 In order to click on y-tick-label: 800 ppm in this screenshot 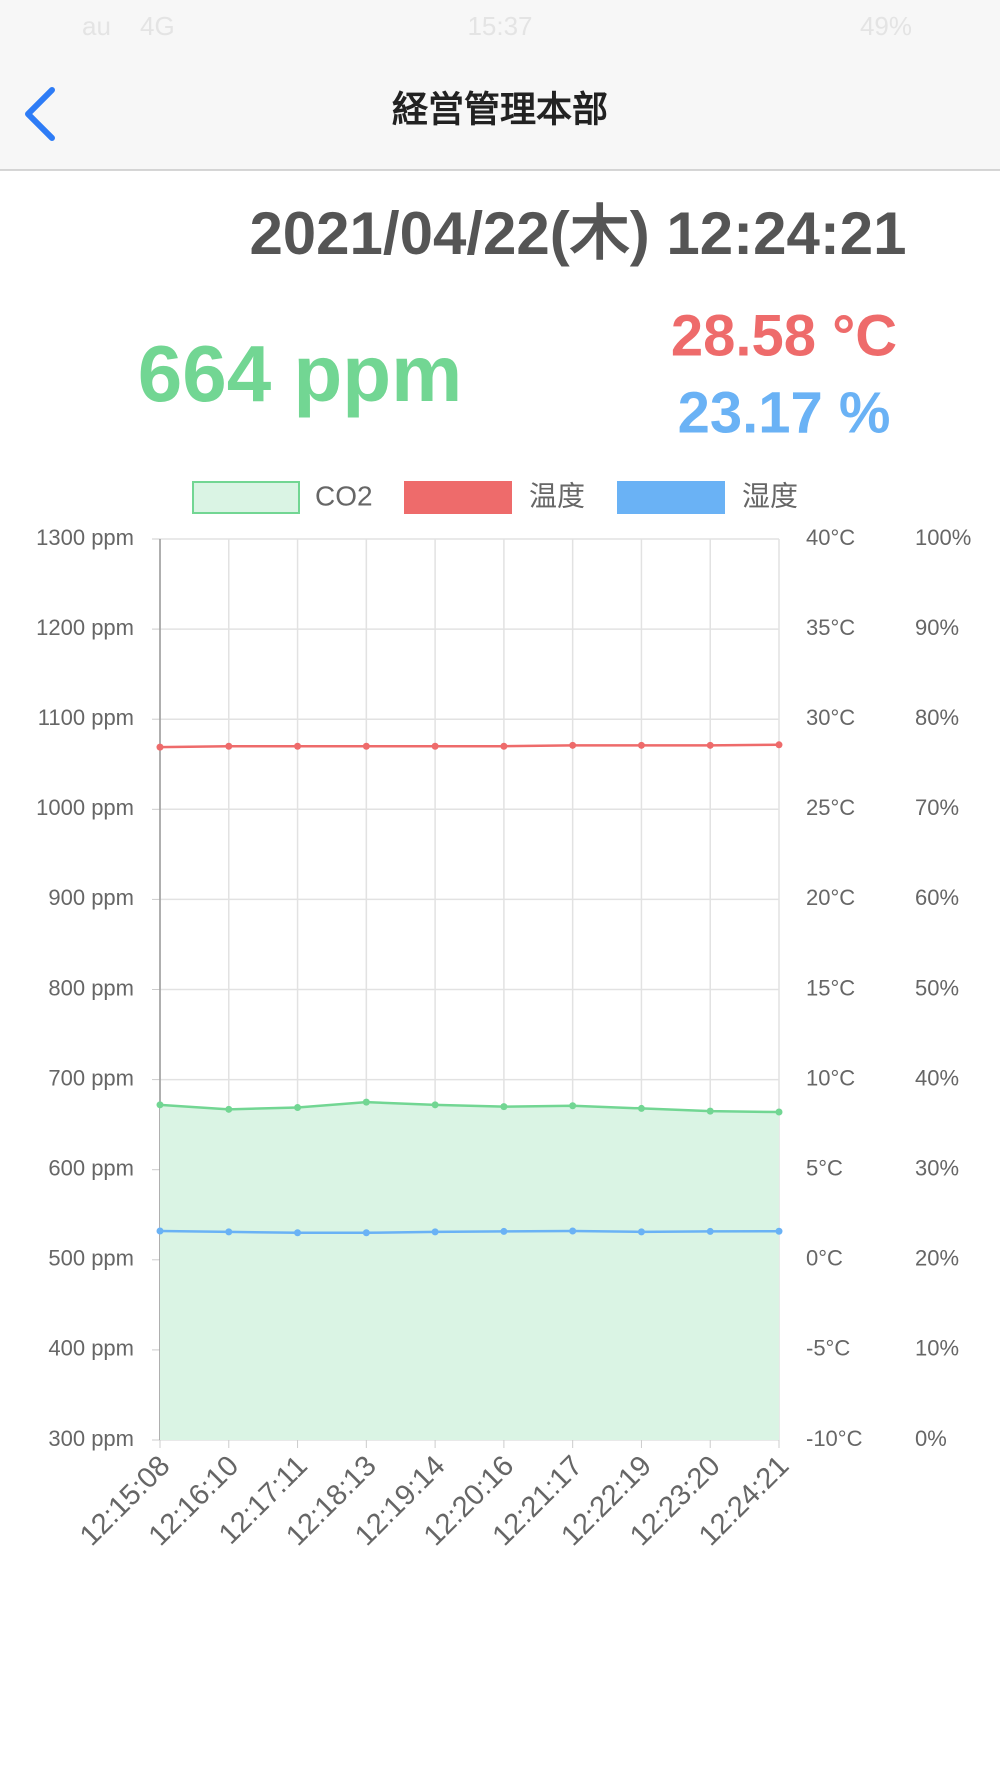, I will do `click(91, 987)`.